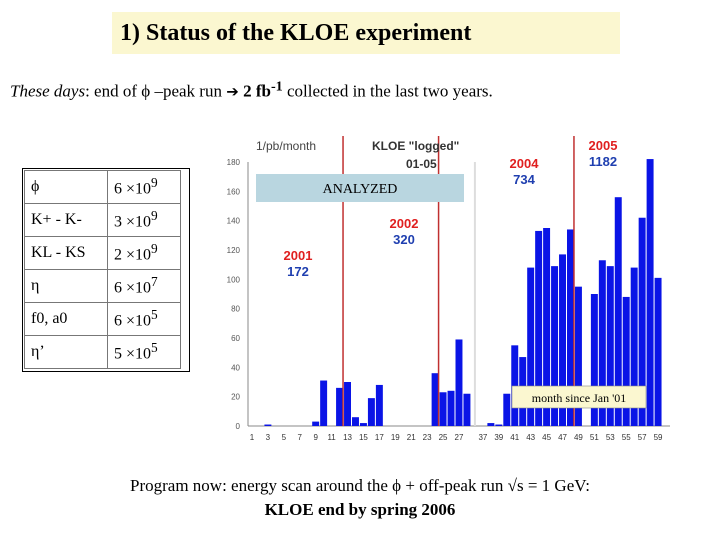  What do you see at coordinates (154, 282) in the screenshot?
I see `yield-exponent: 7` at bounding box center [154, 282].